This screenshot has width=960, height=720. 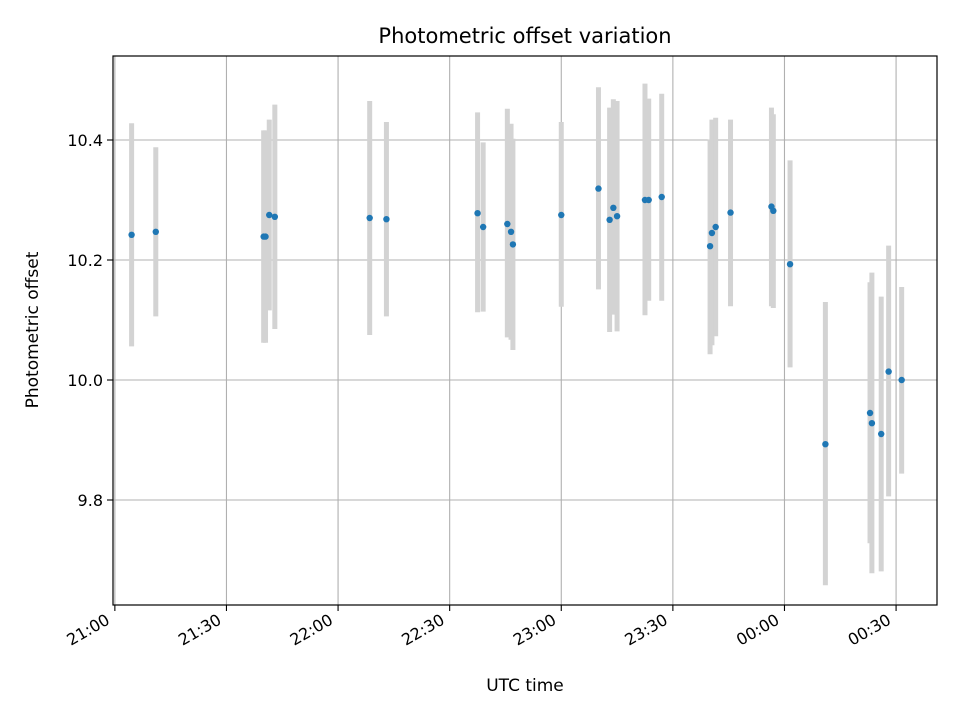 What do you see at coordinates (33, 329) in the screenshot?
I see `y-axis-title: Photometric offset` at bounding box center [33, 329].